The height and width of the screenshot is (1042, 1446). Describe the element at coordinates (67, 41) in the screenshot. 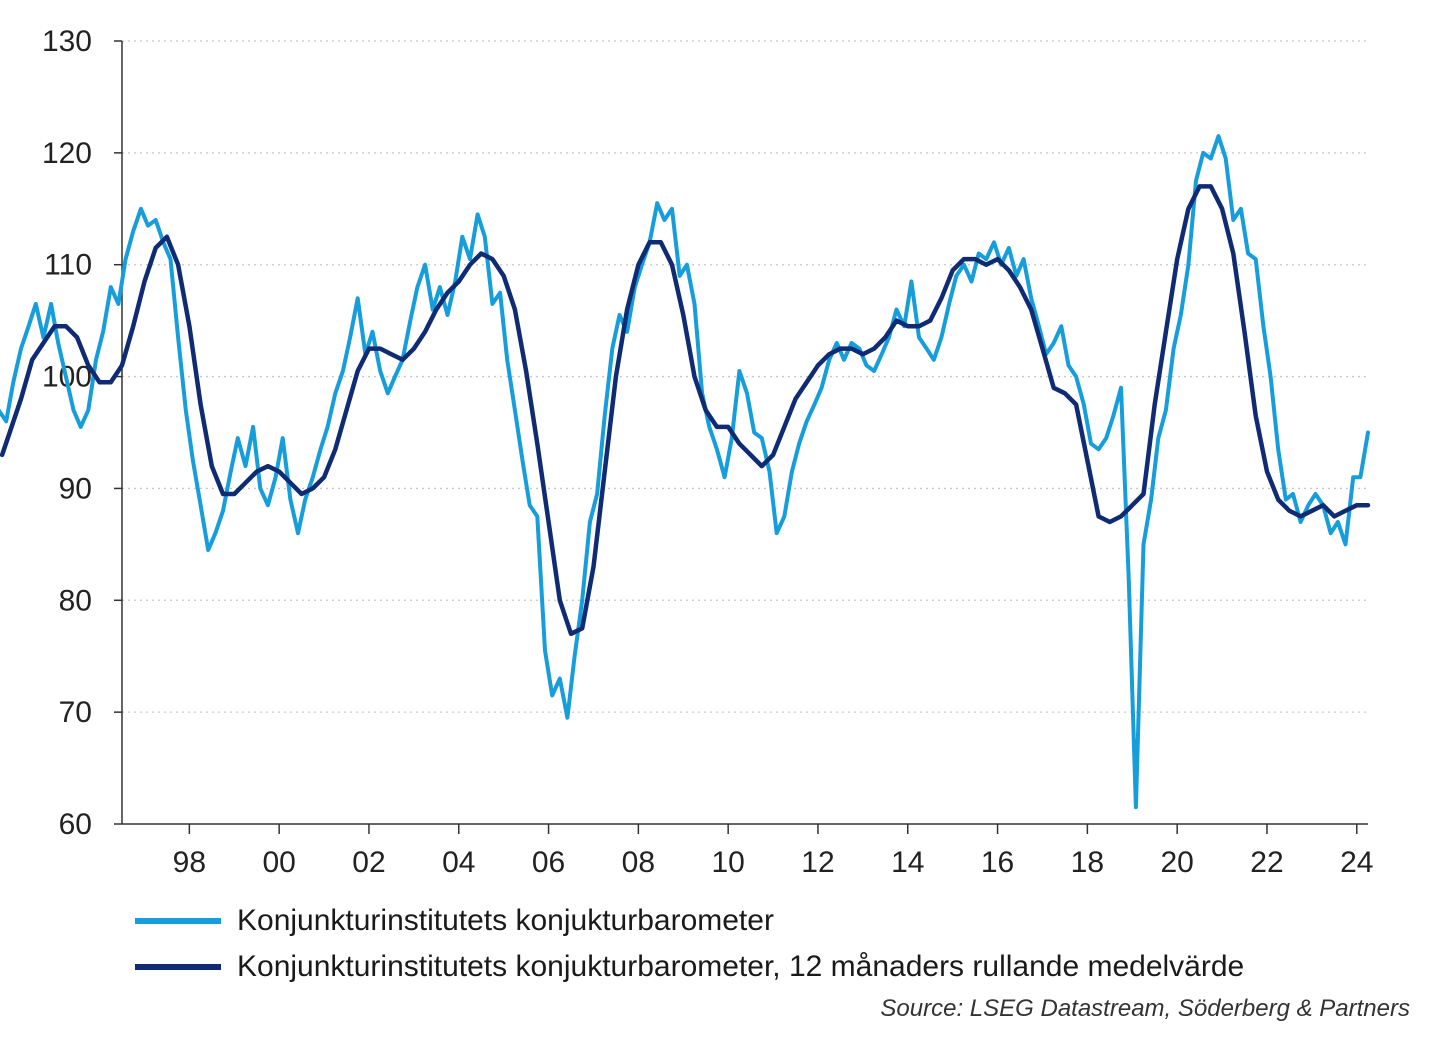

I see `y-tick-label: 130` at that location.